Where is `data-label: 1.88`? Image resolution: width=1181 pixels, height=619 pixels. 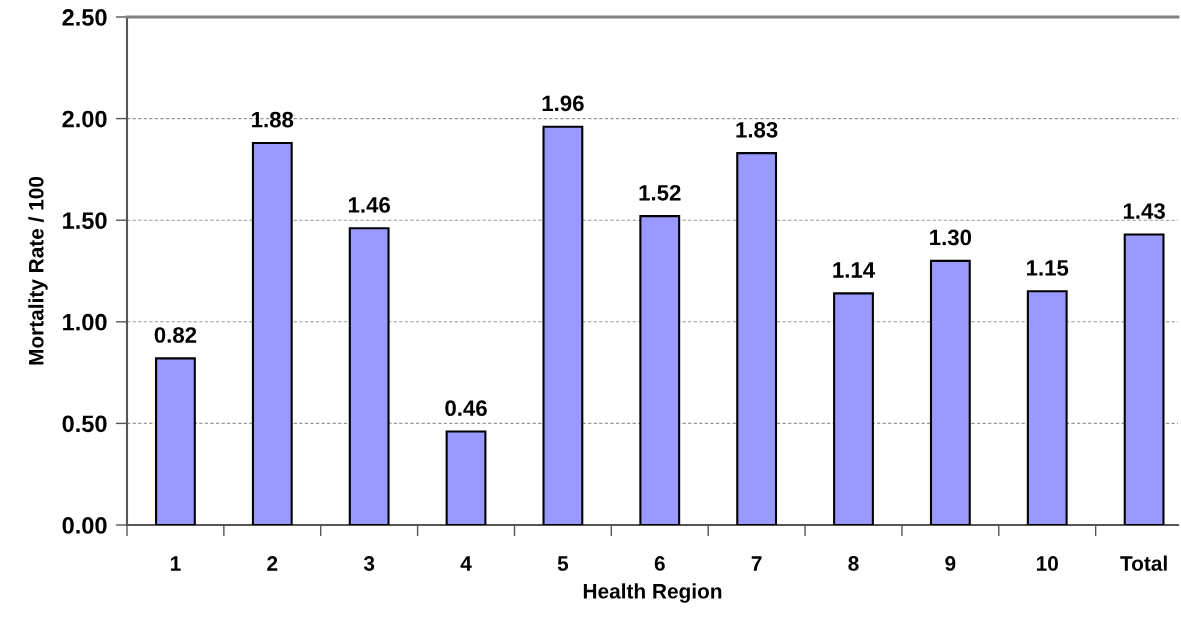 data-label: 1.88 is located at coordinates (273, 119).